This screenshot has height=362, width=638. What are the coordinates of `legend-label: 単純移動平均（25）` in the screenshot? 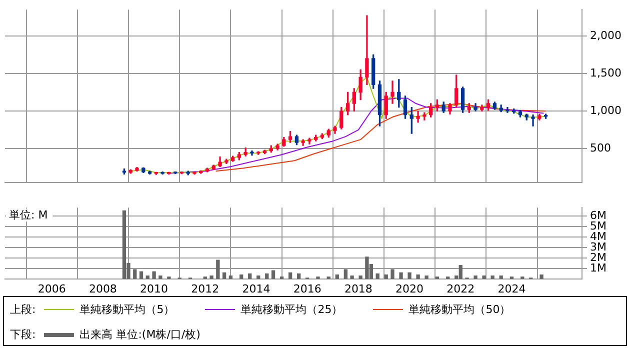 It's located at (291, 309).